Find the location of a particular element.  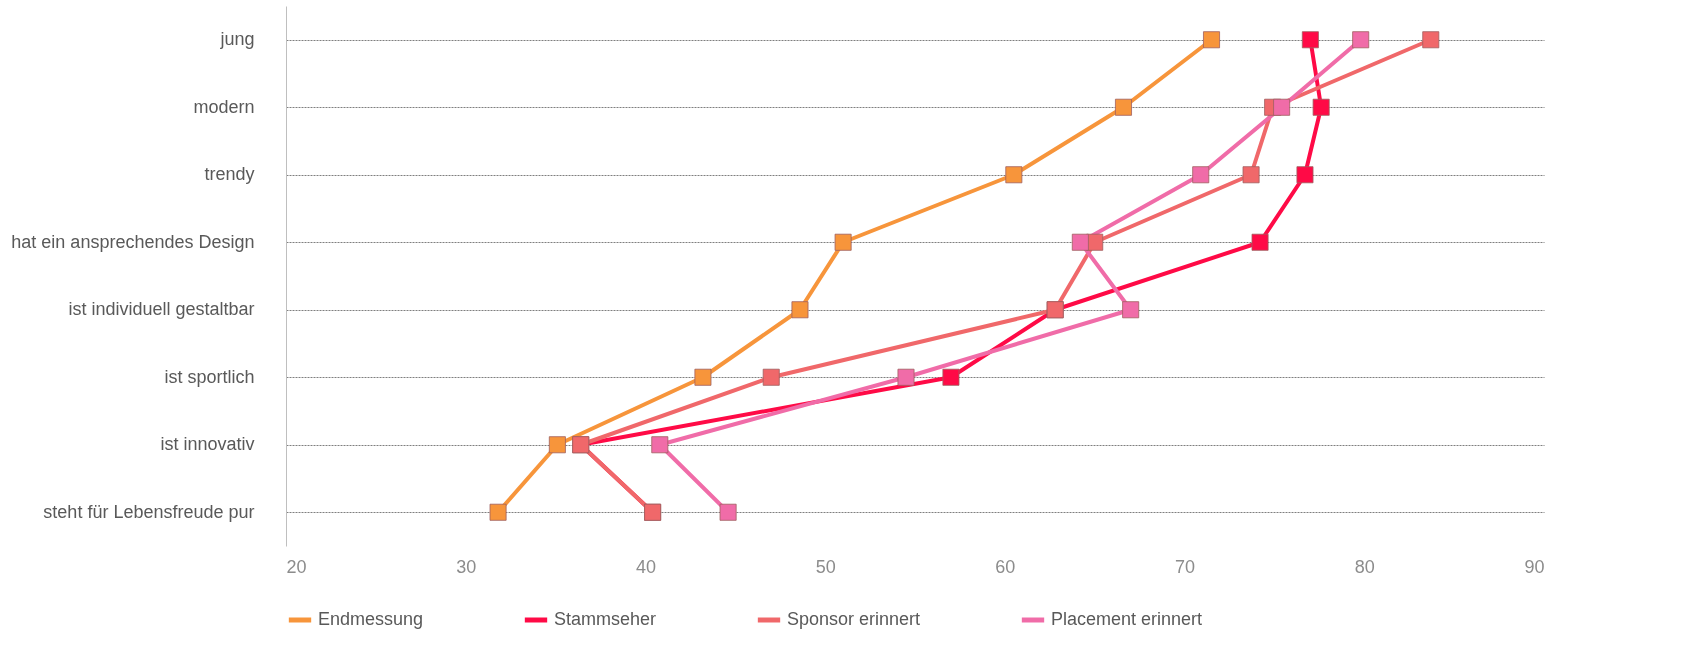

x-tick-label: 90 is located at coordinates (1534, 566).